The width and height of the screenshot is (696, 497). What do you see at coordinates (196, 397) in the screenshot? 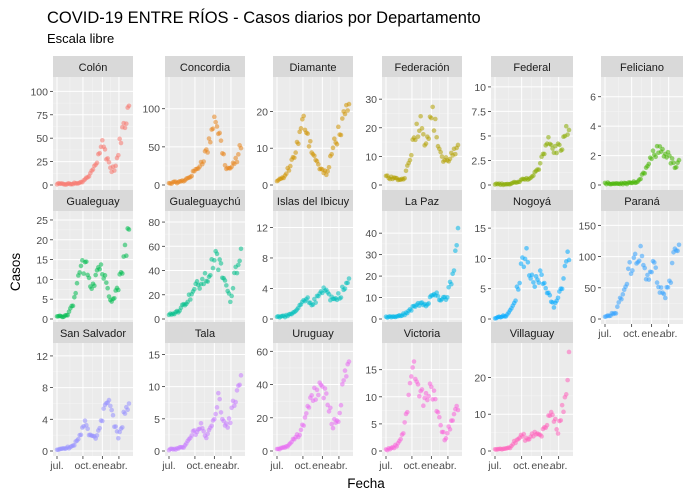
I see `facet-panel: Tala 0 5 10 15 jul. oct. ene.abr.` at bounding box center [196, 397].